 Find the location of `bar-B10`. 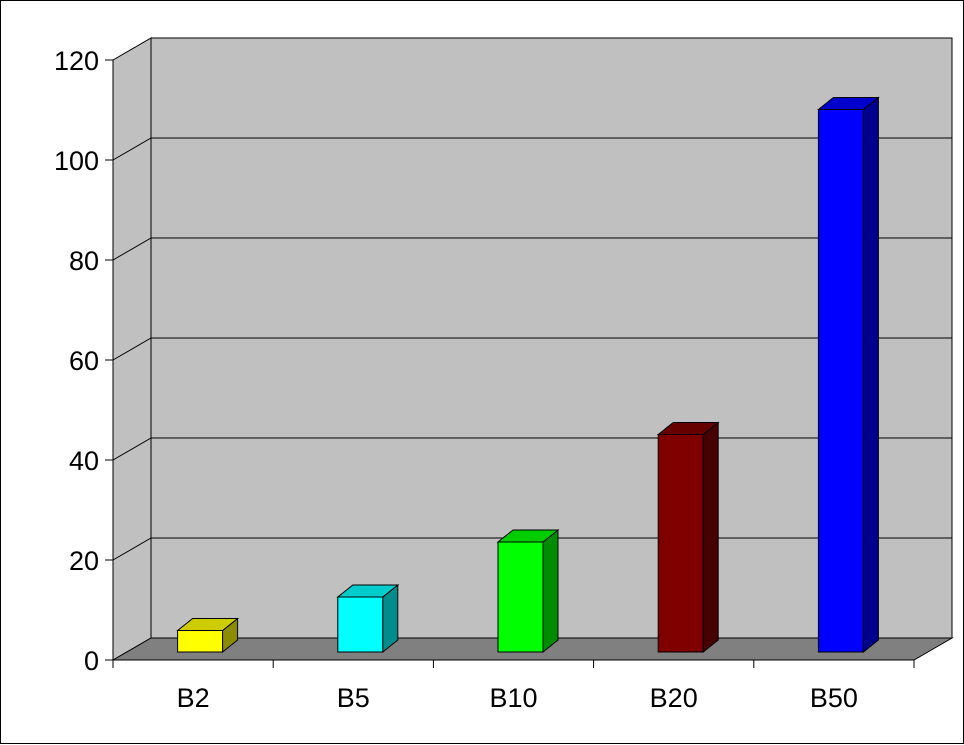

bar-B10 is located at coordinates (528, 591).